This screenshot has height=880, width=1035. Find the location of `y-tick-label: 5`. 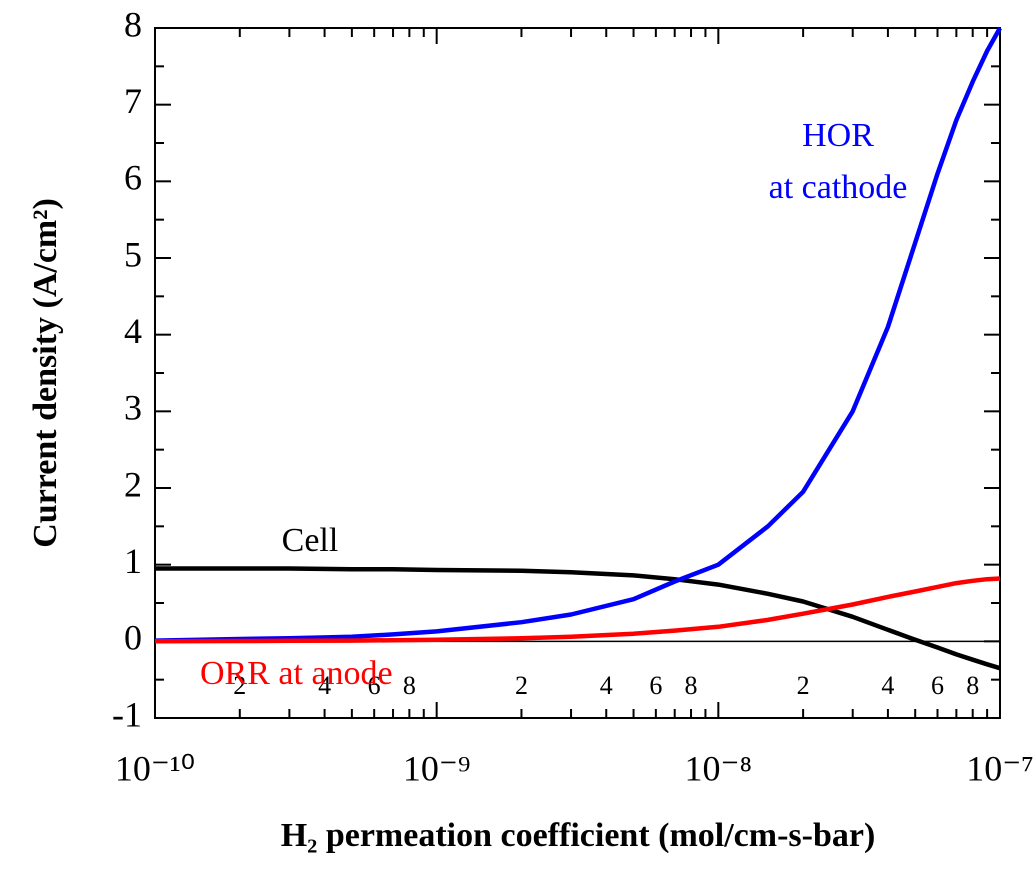

y-tick-label: 5 is located at coordinates (133, 254).